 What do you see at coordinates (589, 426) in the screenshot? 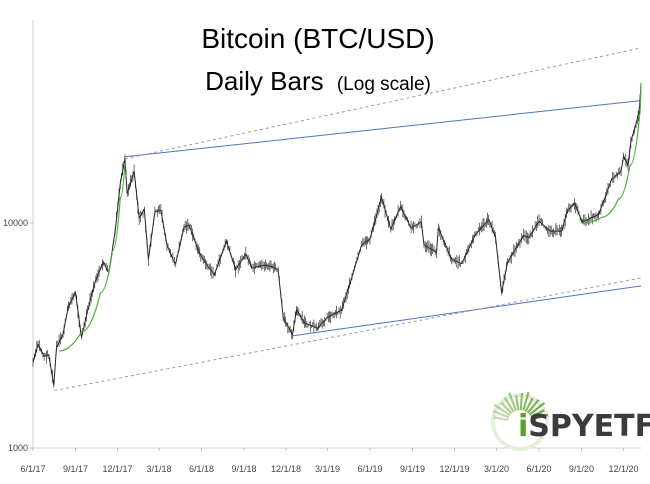
I see `logo-text-spyetf: SPYETF` at bounding box center [589, 426].